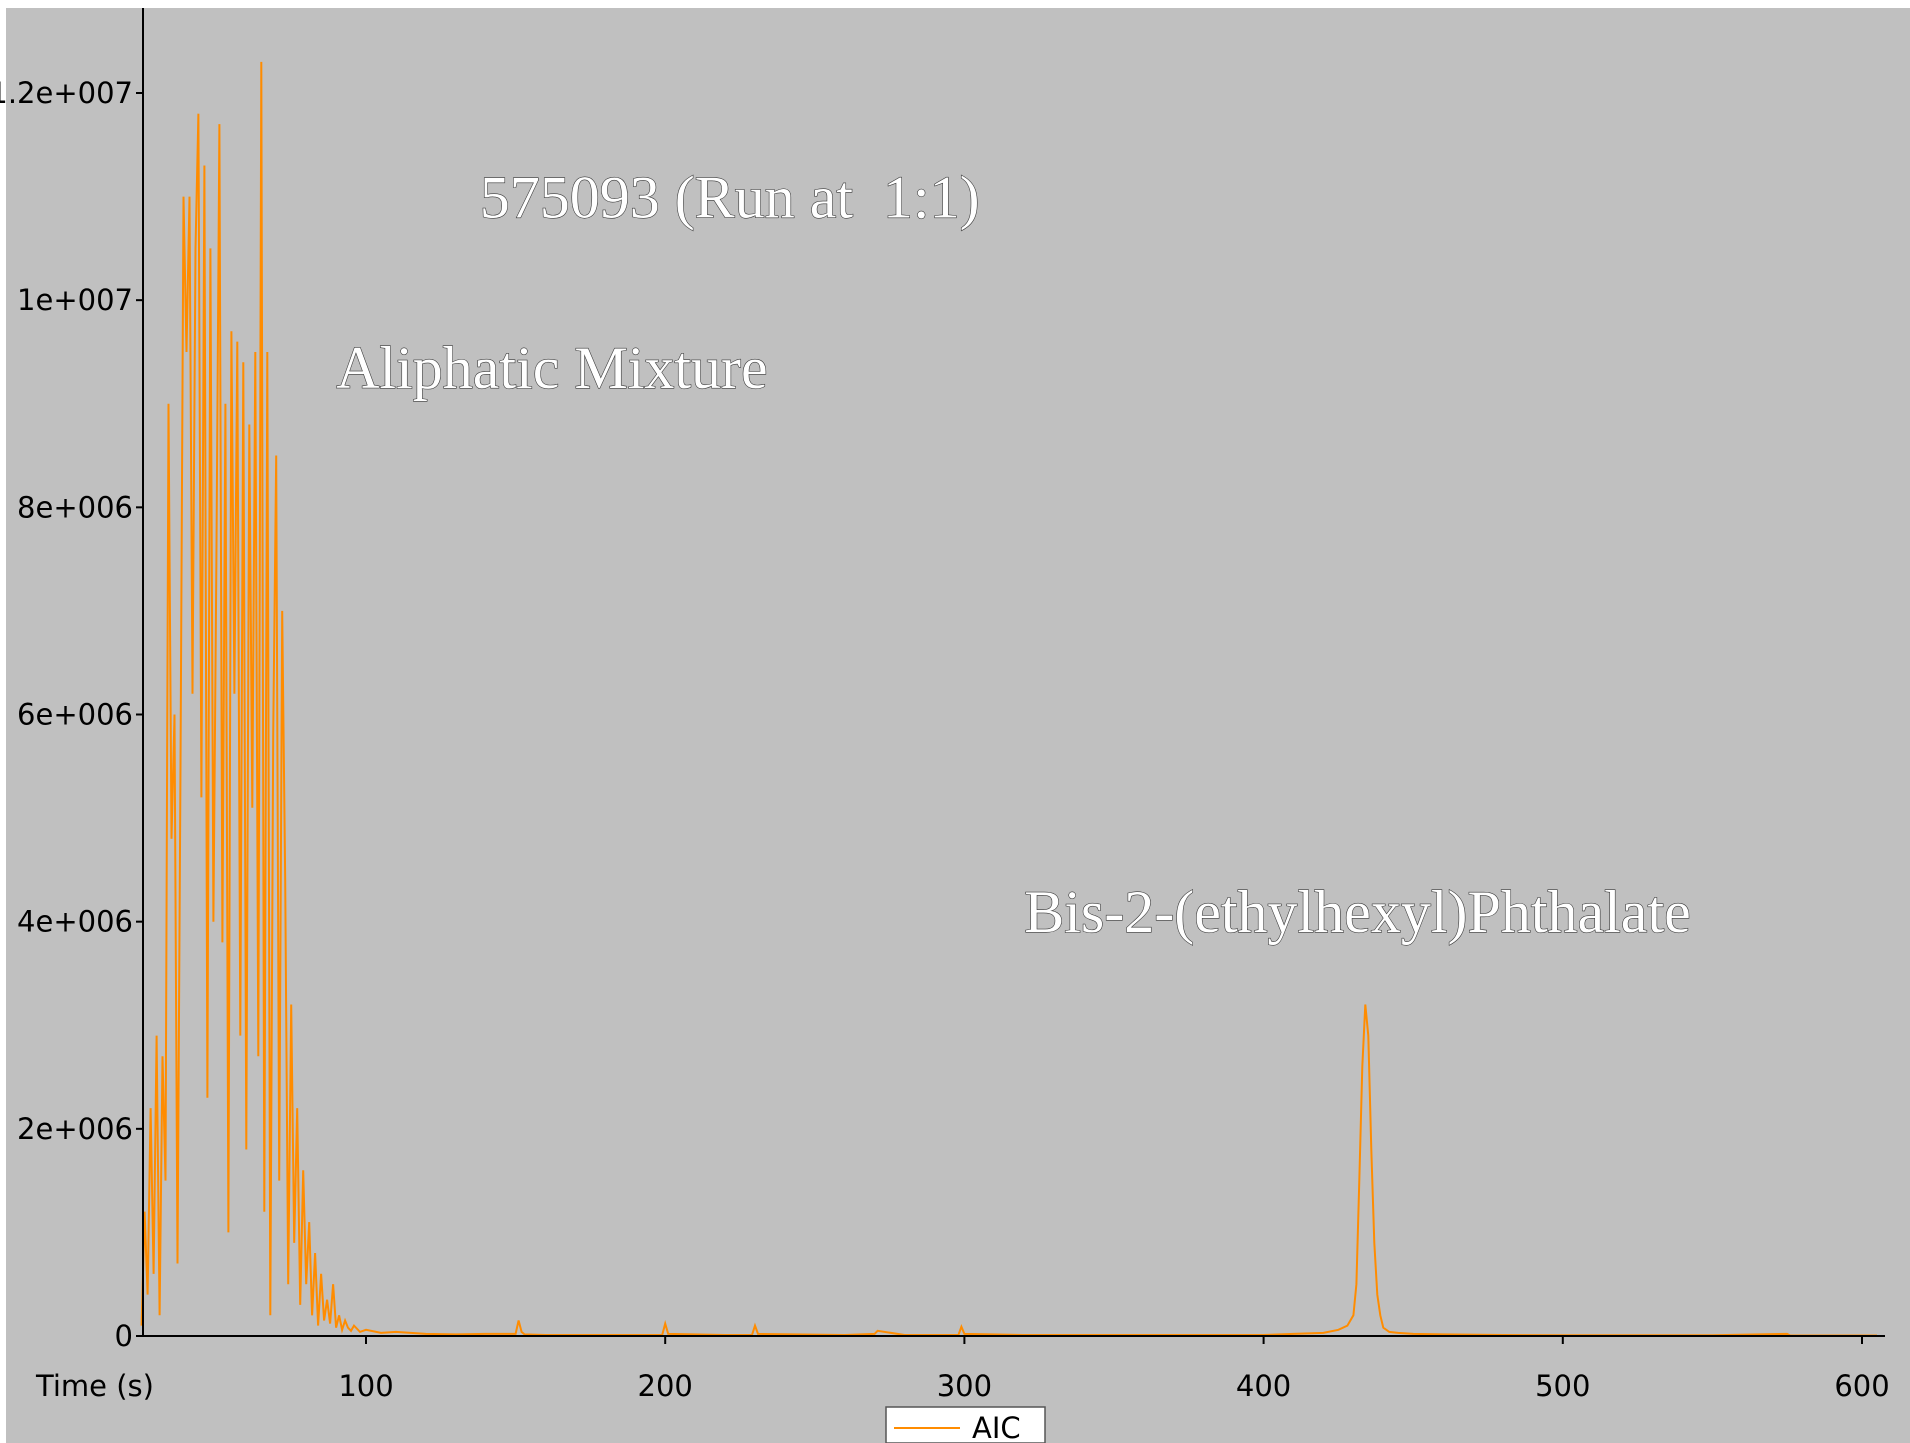 Image resolution: width=1910 pixels, height=1443 pixels. I want to click on y-tick-label: 0, so click(124, 1336).